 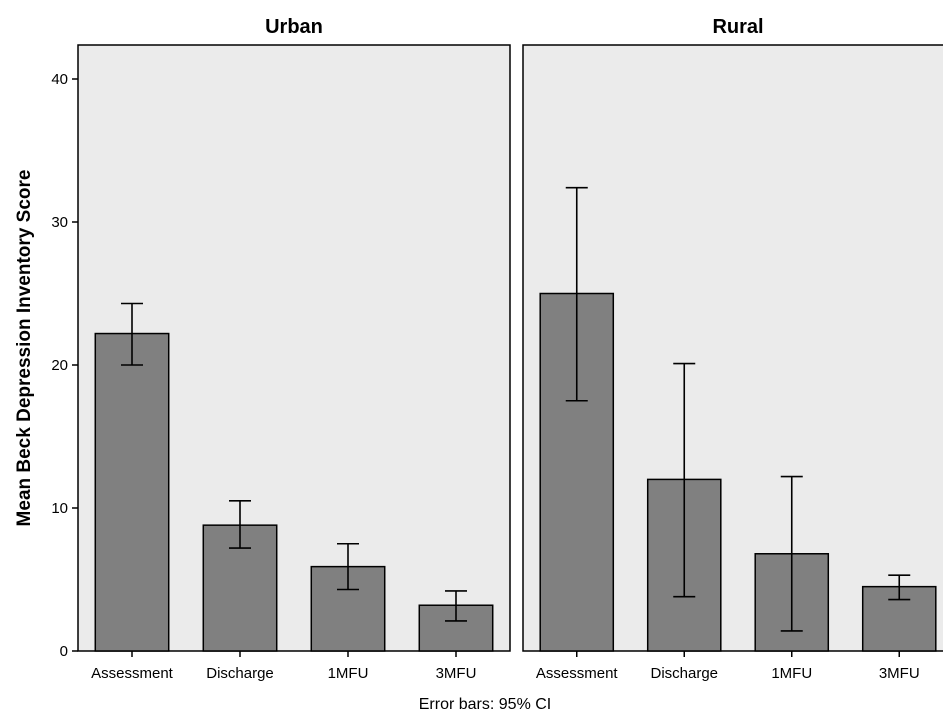 What do you see at coordinates (59, 79) in the screenshot?
I see `y-tick-label: 40` at bounding box center [59, 79].